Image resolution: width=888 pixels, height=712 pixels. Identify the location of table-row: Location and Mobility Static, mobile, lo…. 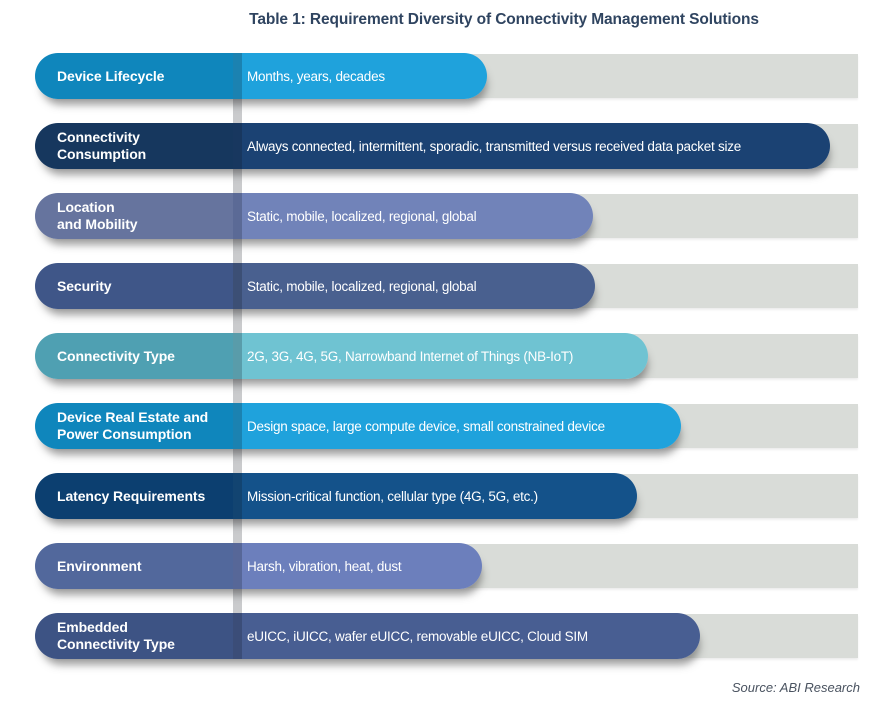
(446, 216).